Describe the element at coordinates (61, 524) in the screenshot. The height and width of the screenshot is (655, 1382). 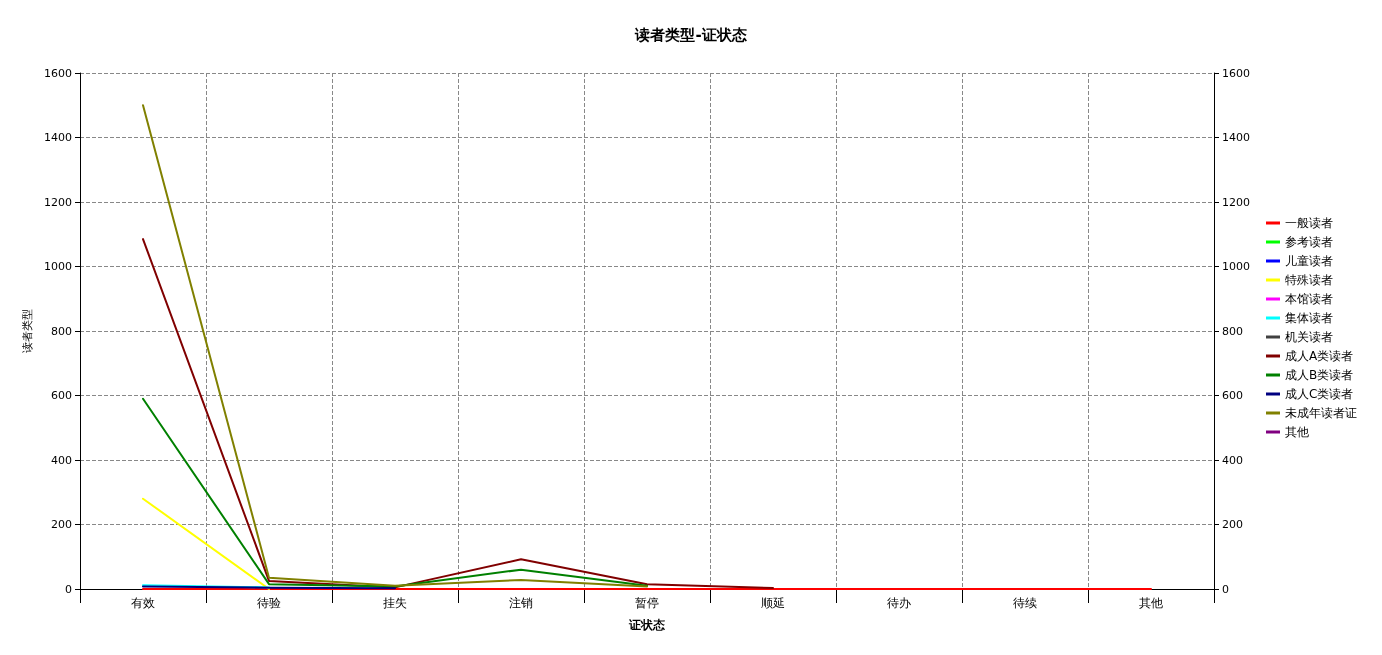
I see `y-tick-label: 200` at that location.